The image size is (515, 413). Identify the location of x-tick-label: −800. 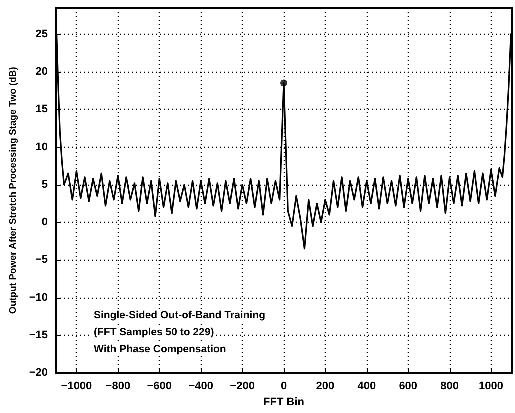
(118, 386).